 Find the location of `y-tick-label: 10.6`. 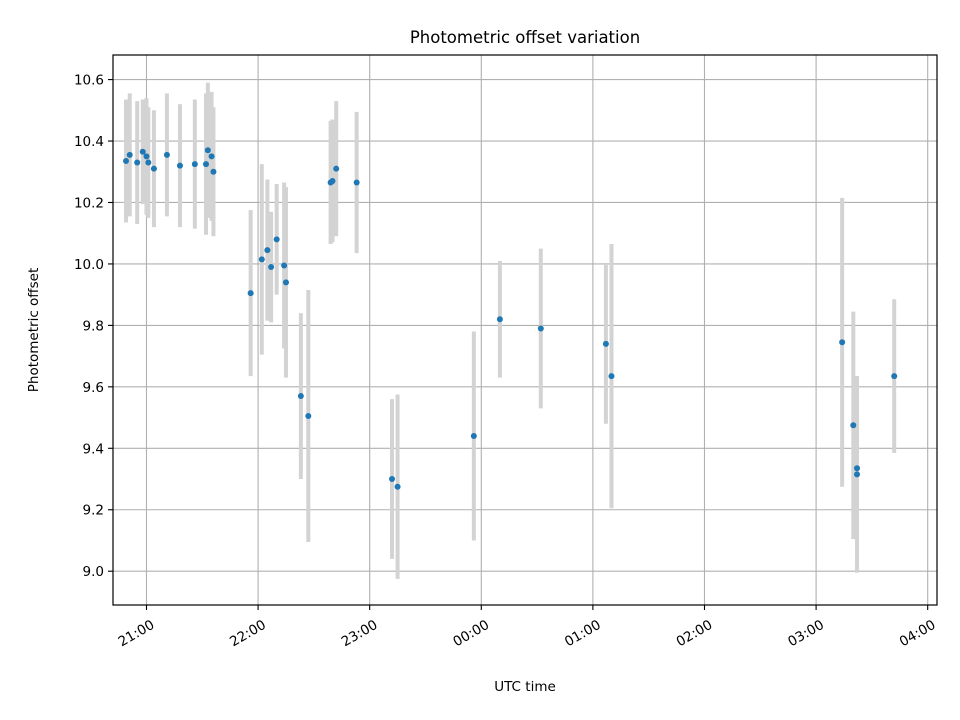

y-tick-label: 10.6 is located at coordinates (89, 81).